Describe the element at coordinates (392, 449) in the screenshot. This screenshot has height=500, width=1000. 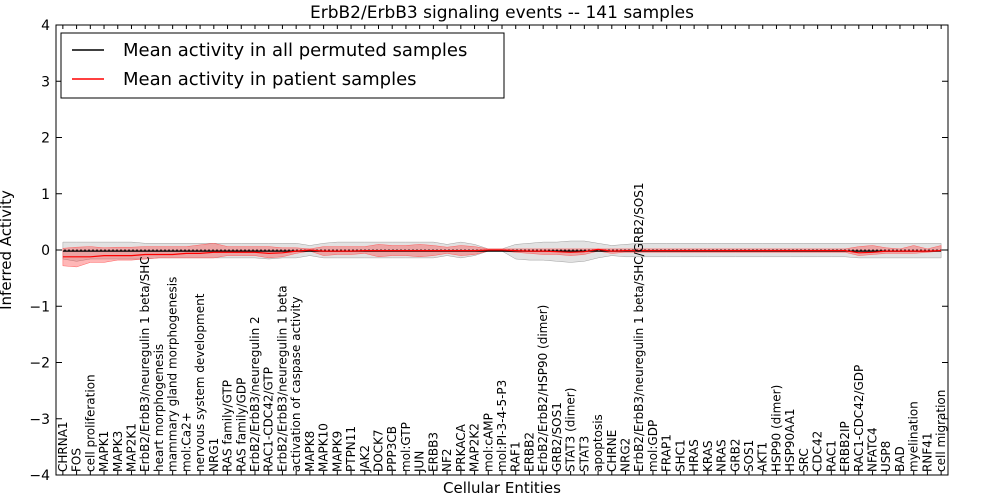
I see `x-tick-label: PPP3CB` at that location.